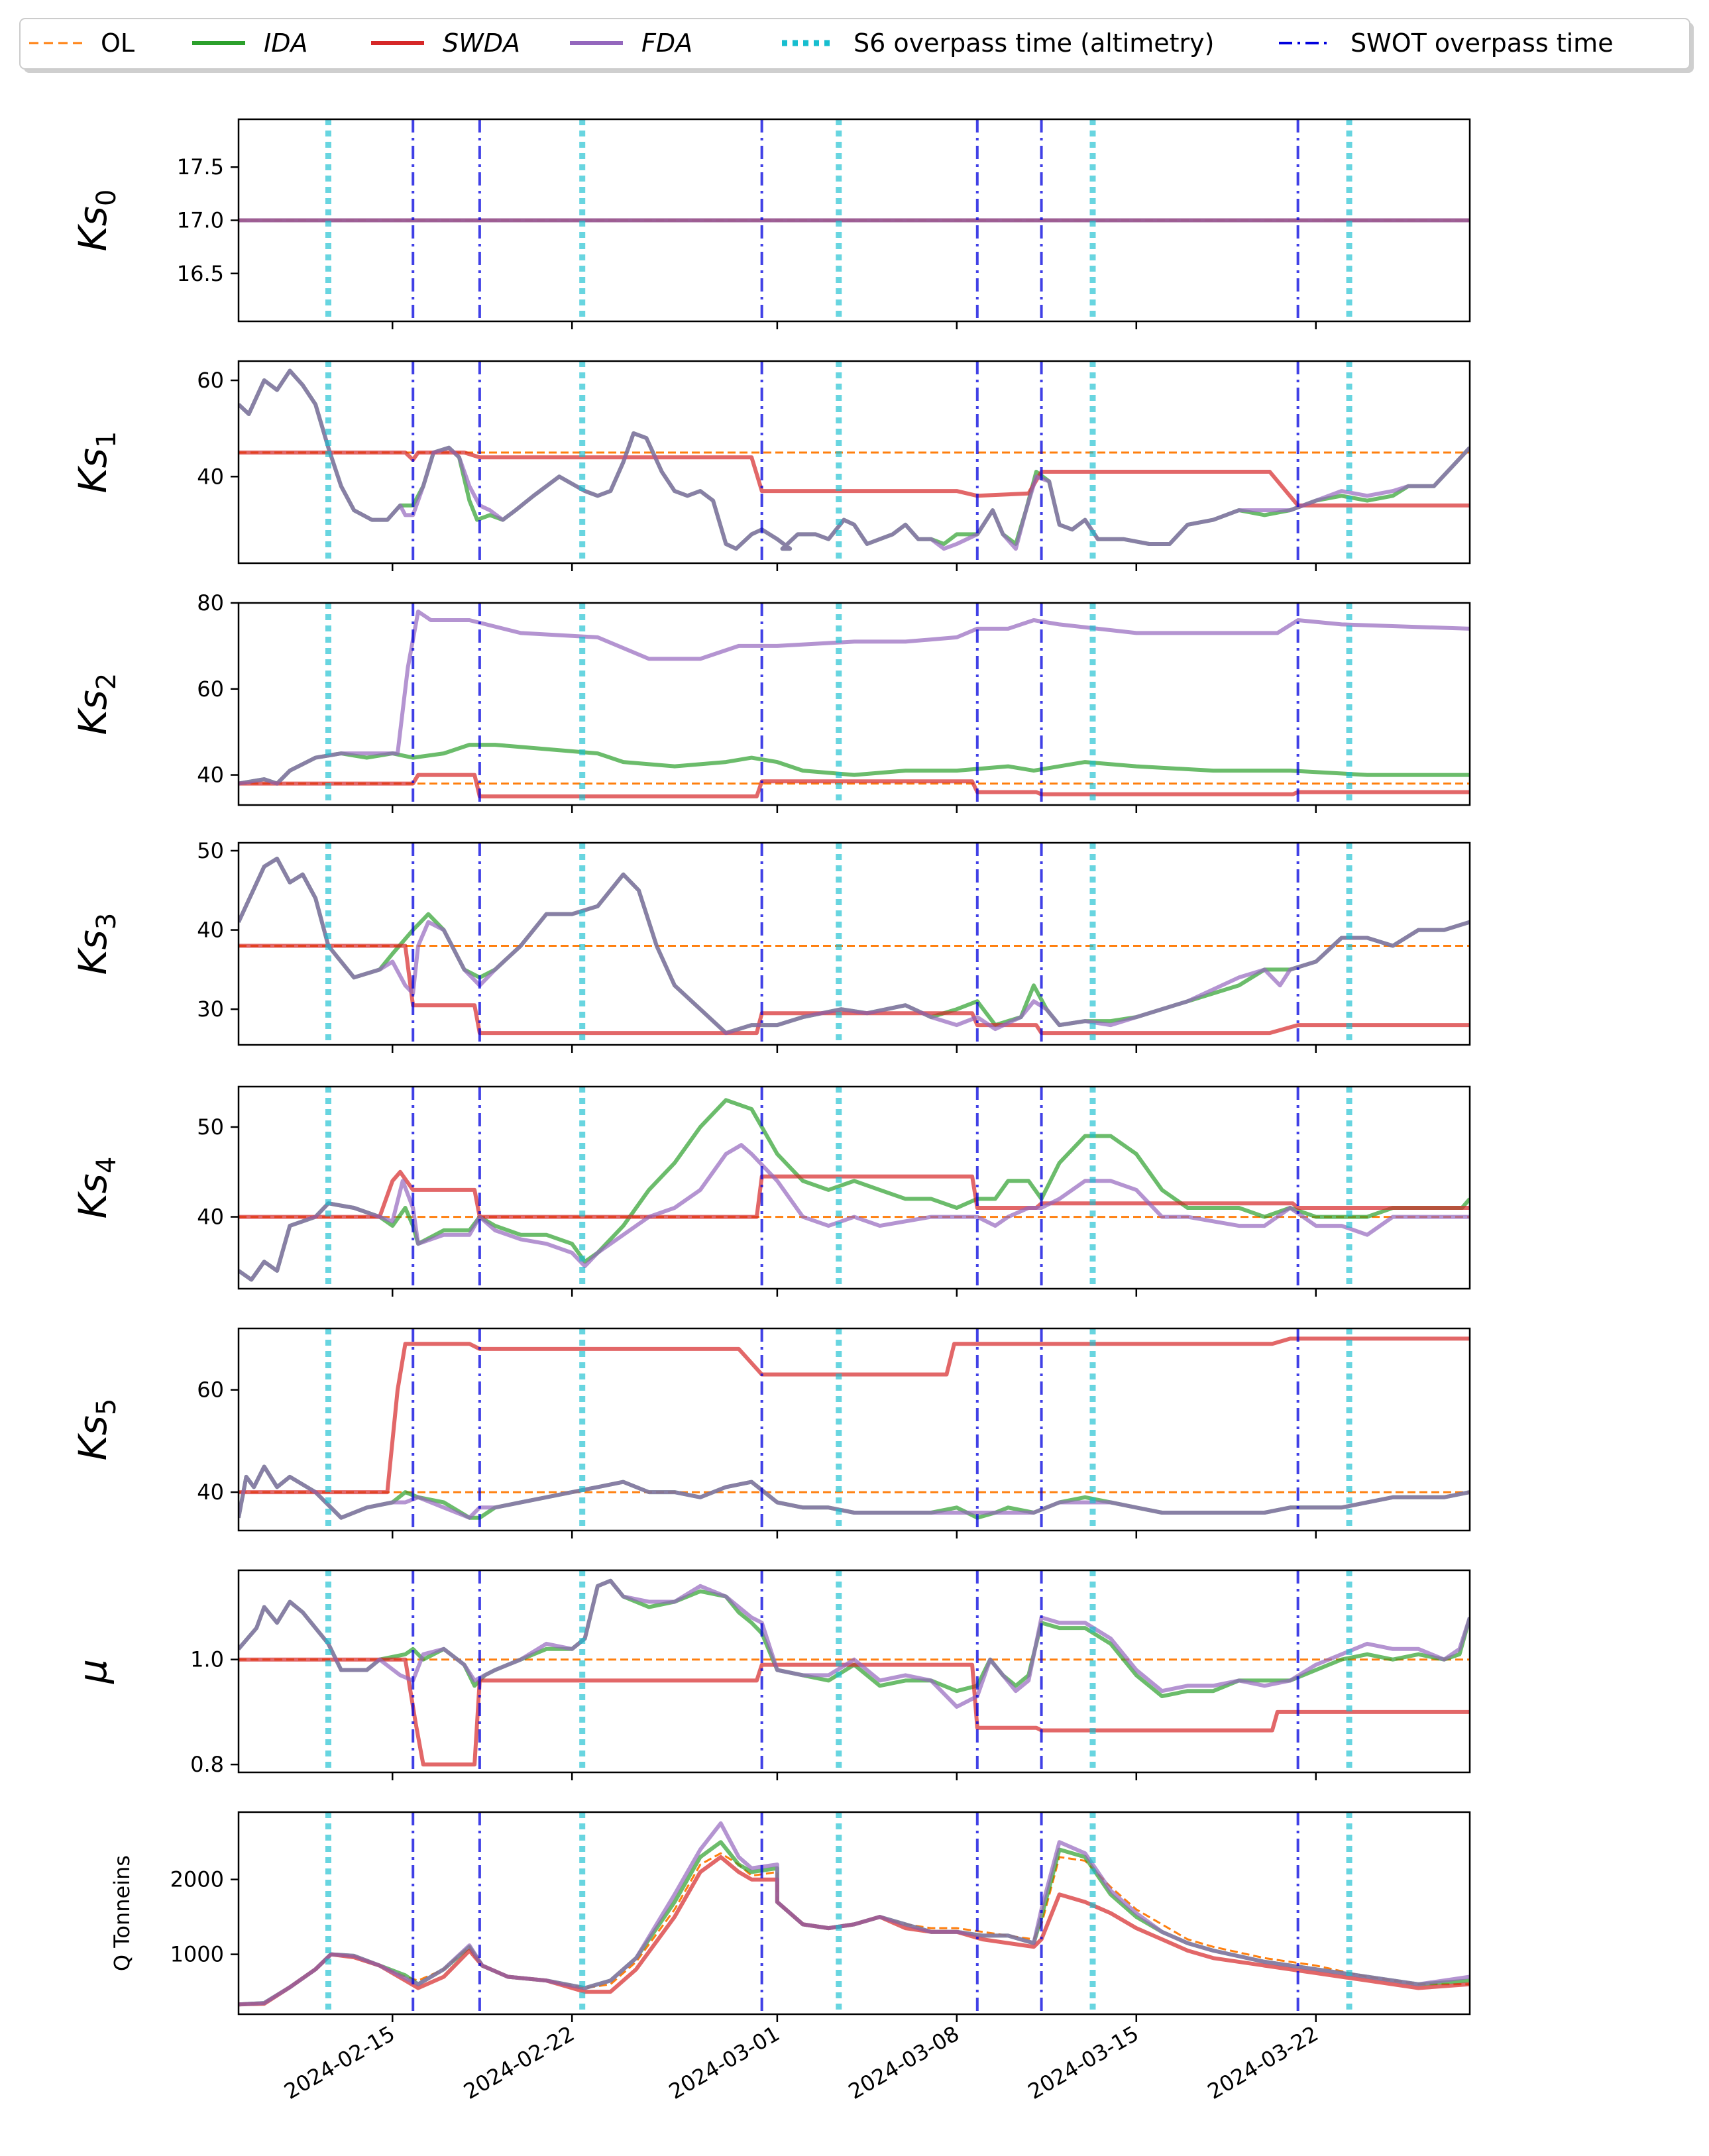 This screenshot has width=1709, height=2156. I want to click on legend-label: SWOT overpass time, so click(1482, 43).